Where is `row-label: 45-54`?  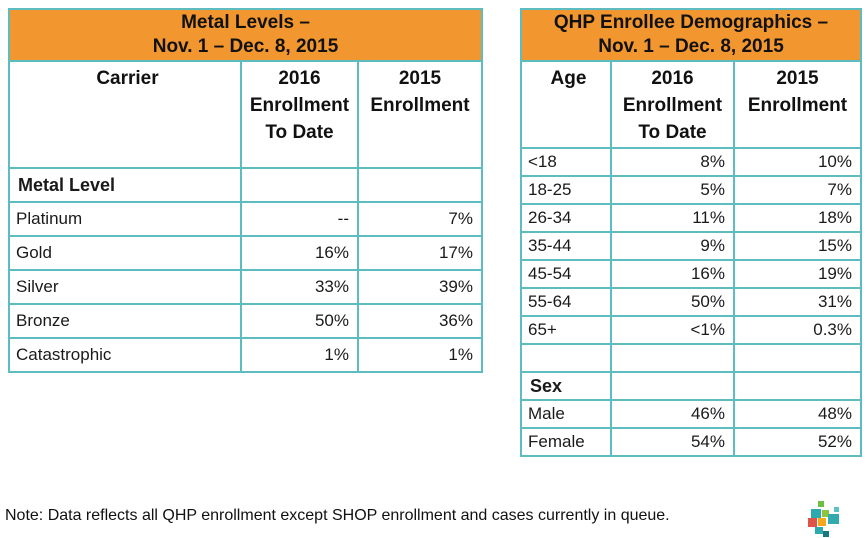
row-label: 45-54 is located at coordinates (566, 274).